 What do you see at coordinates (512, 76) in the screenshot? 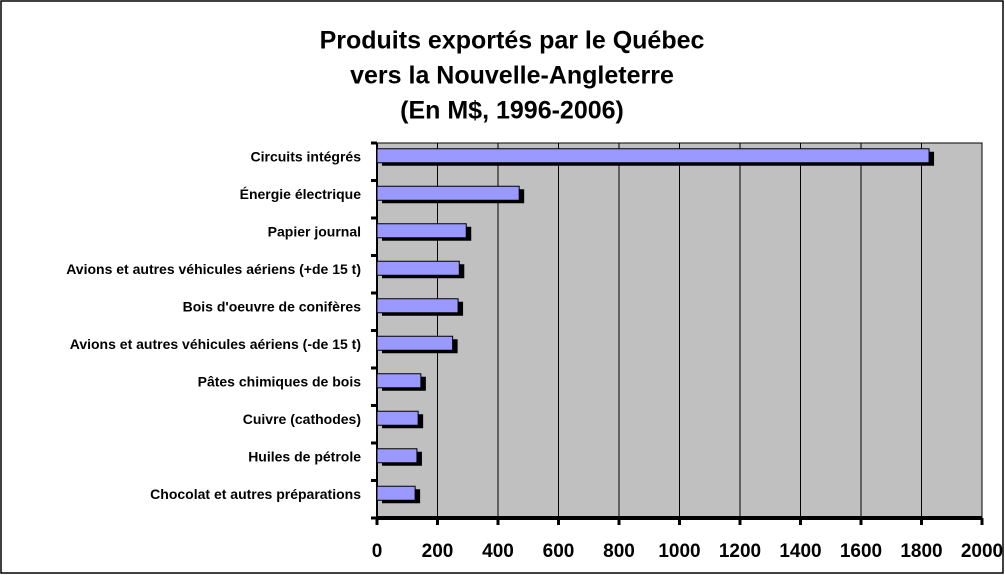
I see `chart-title: vers la Nouvelle-Angleterre` at bounding box center [512, 76].